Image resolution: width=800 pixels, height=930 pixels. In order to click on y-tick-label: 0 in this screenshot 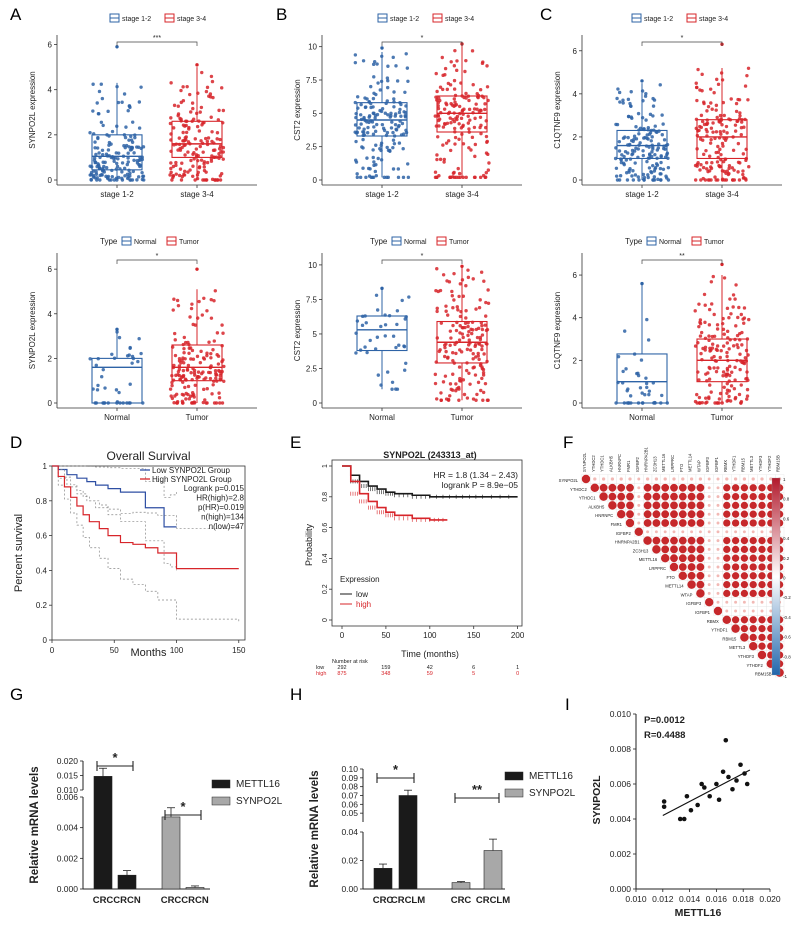, I will do `click(575, 403)`.